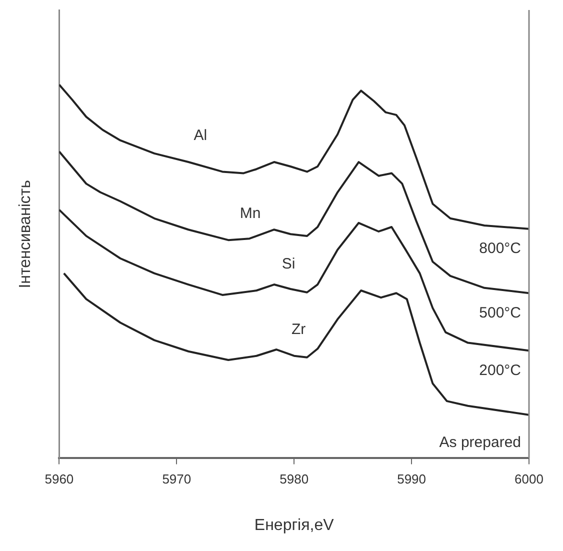 This screenshot has width=563, height=551. I want to click on x-tick-label: 5970, so click(177, 479).